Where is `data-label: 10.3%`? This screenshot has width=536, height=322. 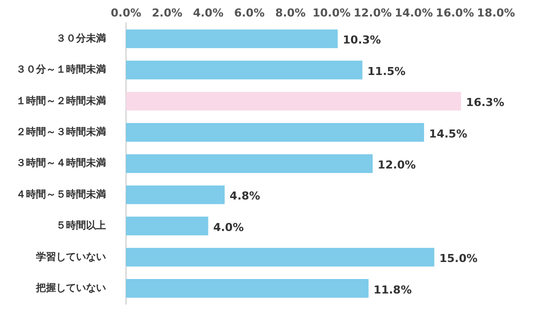
data-label: 10.3% is located at coordinates (361, 40).